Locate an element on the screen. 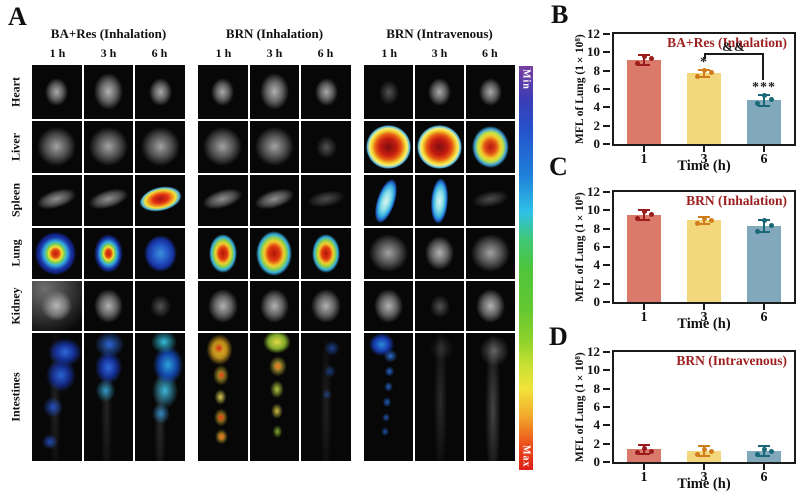 Image resolution: width=800 pixels, height=500 pixels. row-label-liver: Liver is located at coordinates (15, 147).